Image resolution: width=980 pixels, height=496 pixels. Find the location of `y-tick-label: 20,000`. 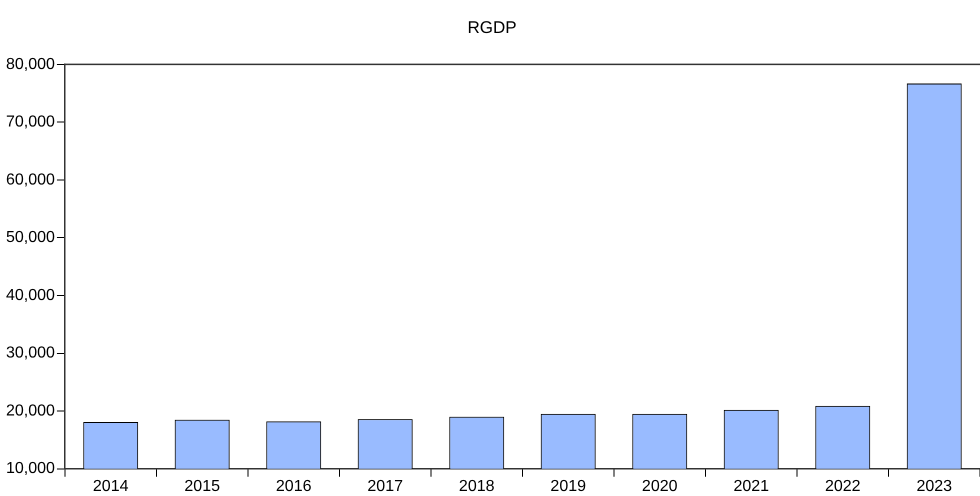

y-tick-label: 20,000 is located at coordinates (31, 411).